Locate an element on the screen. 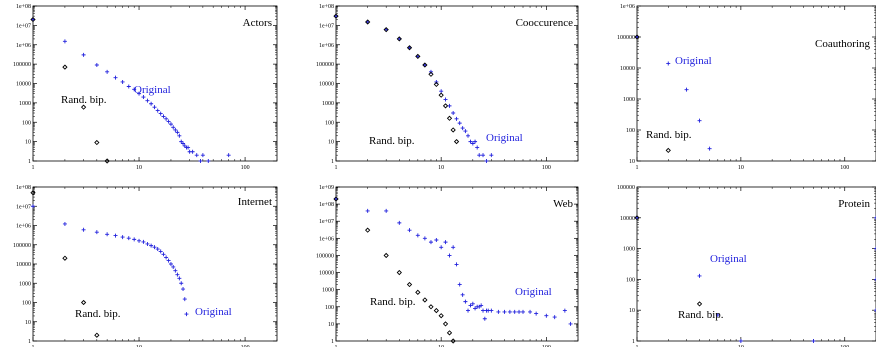  chart-title: Cooccurence is located at coordinates (545, 23).